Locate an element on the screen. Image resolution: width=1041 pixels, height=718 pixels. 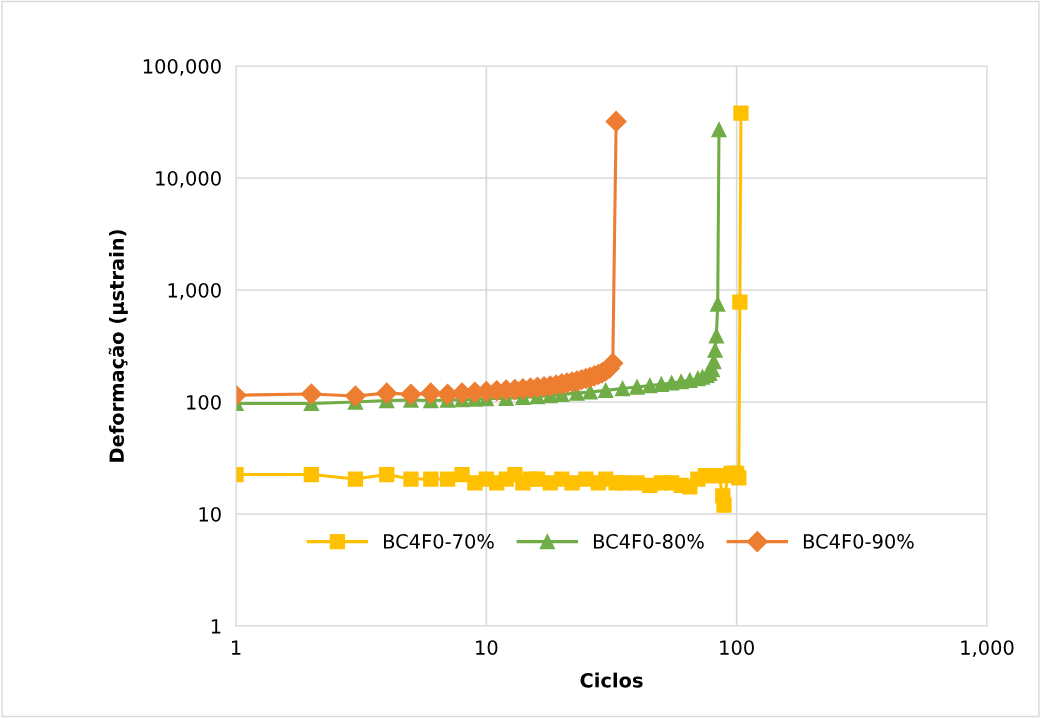
x-tick-label: 1,000 is located at coordinates (987, 648).